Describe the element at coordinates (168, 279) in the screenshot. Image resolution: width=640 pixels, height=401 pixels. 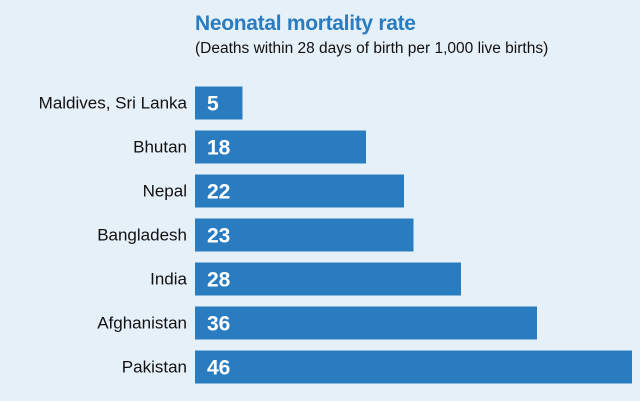
I see `category-label: India` at that location.